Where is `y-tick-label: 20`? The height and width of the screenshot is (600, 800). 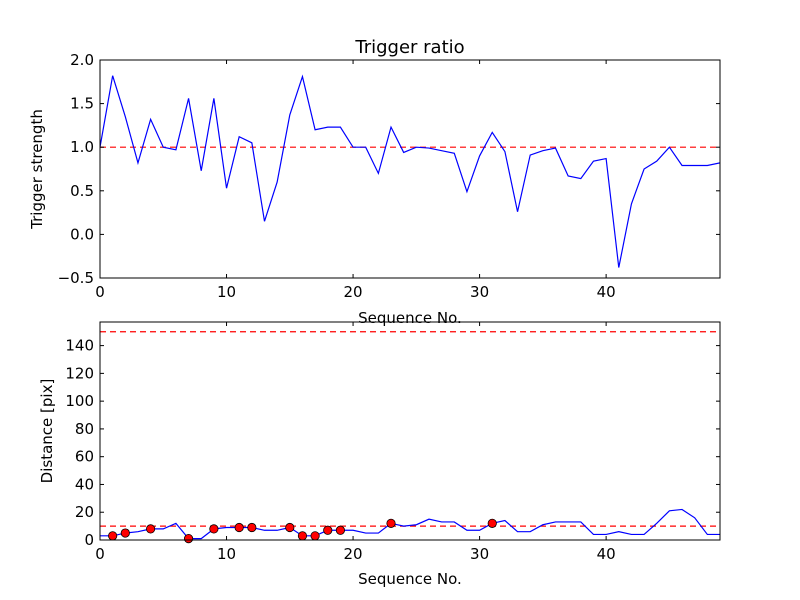 y-tick-label: 20 is located at coordinates (84, 512).